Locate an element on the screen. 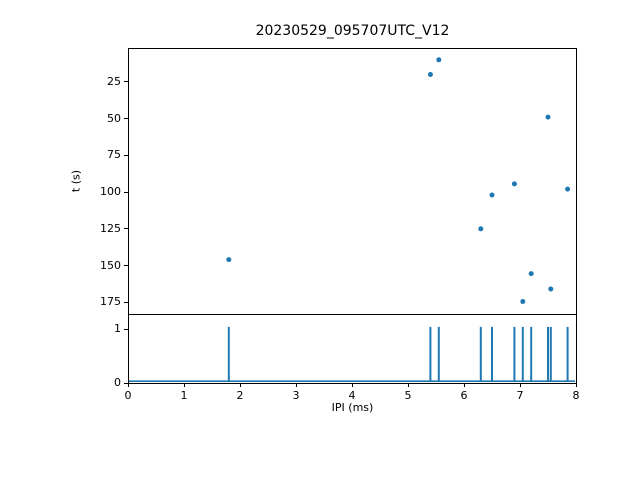  chart-title: 20230529_095707UTC_V12 is located at coordinates (352, 31).